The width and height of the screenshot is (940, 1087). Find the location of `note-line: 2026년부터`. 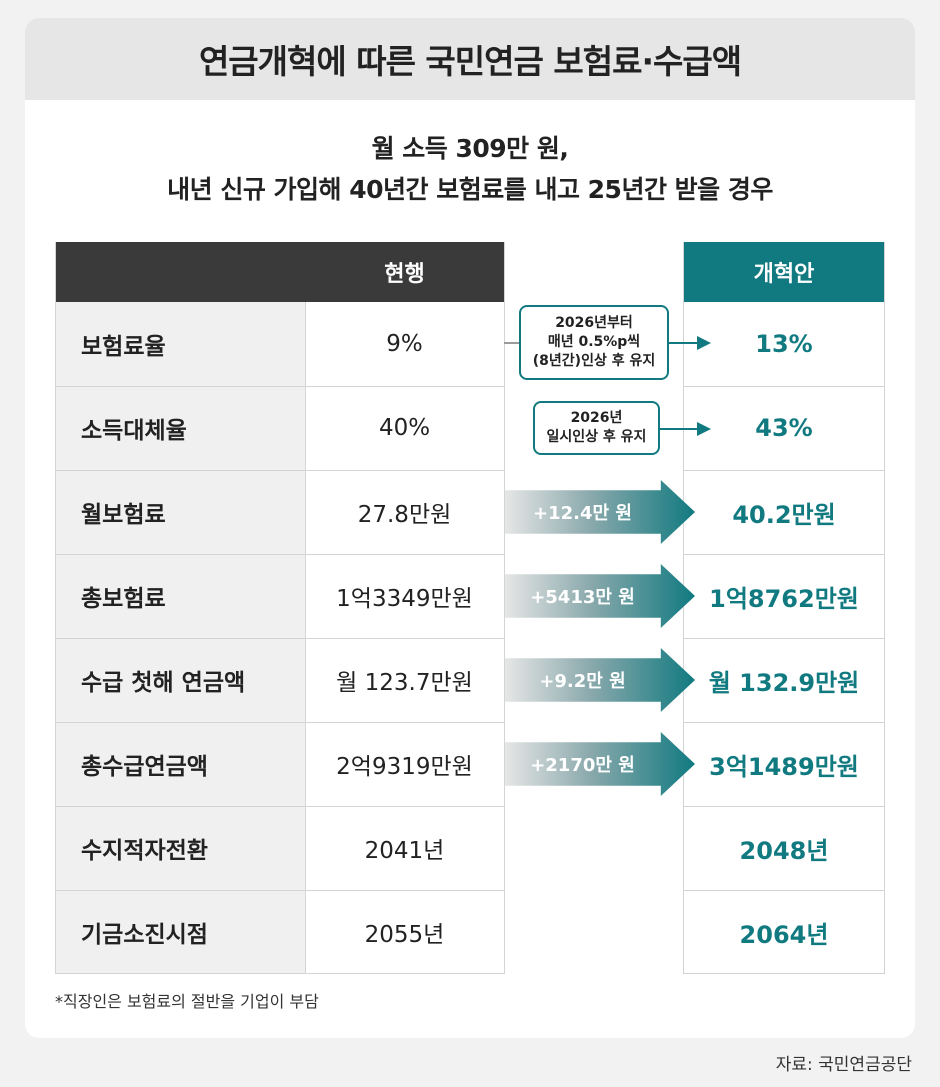

note-line: 2026년부터 is located at coordinates (594, 323).